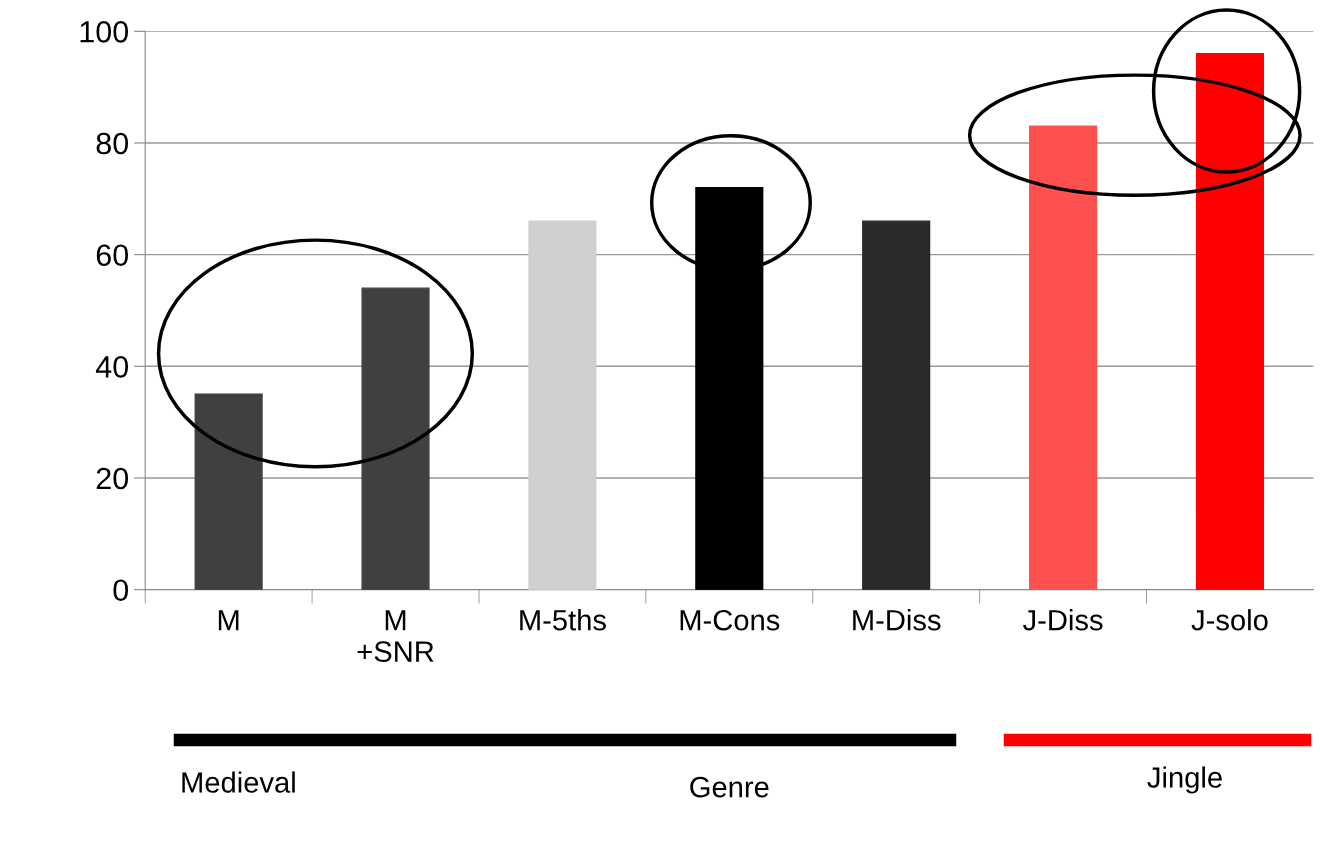  Describe the element at coordinates (121, 590) in the screenshot. I see `y-tick-label: 0` at that location.